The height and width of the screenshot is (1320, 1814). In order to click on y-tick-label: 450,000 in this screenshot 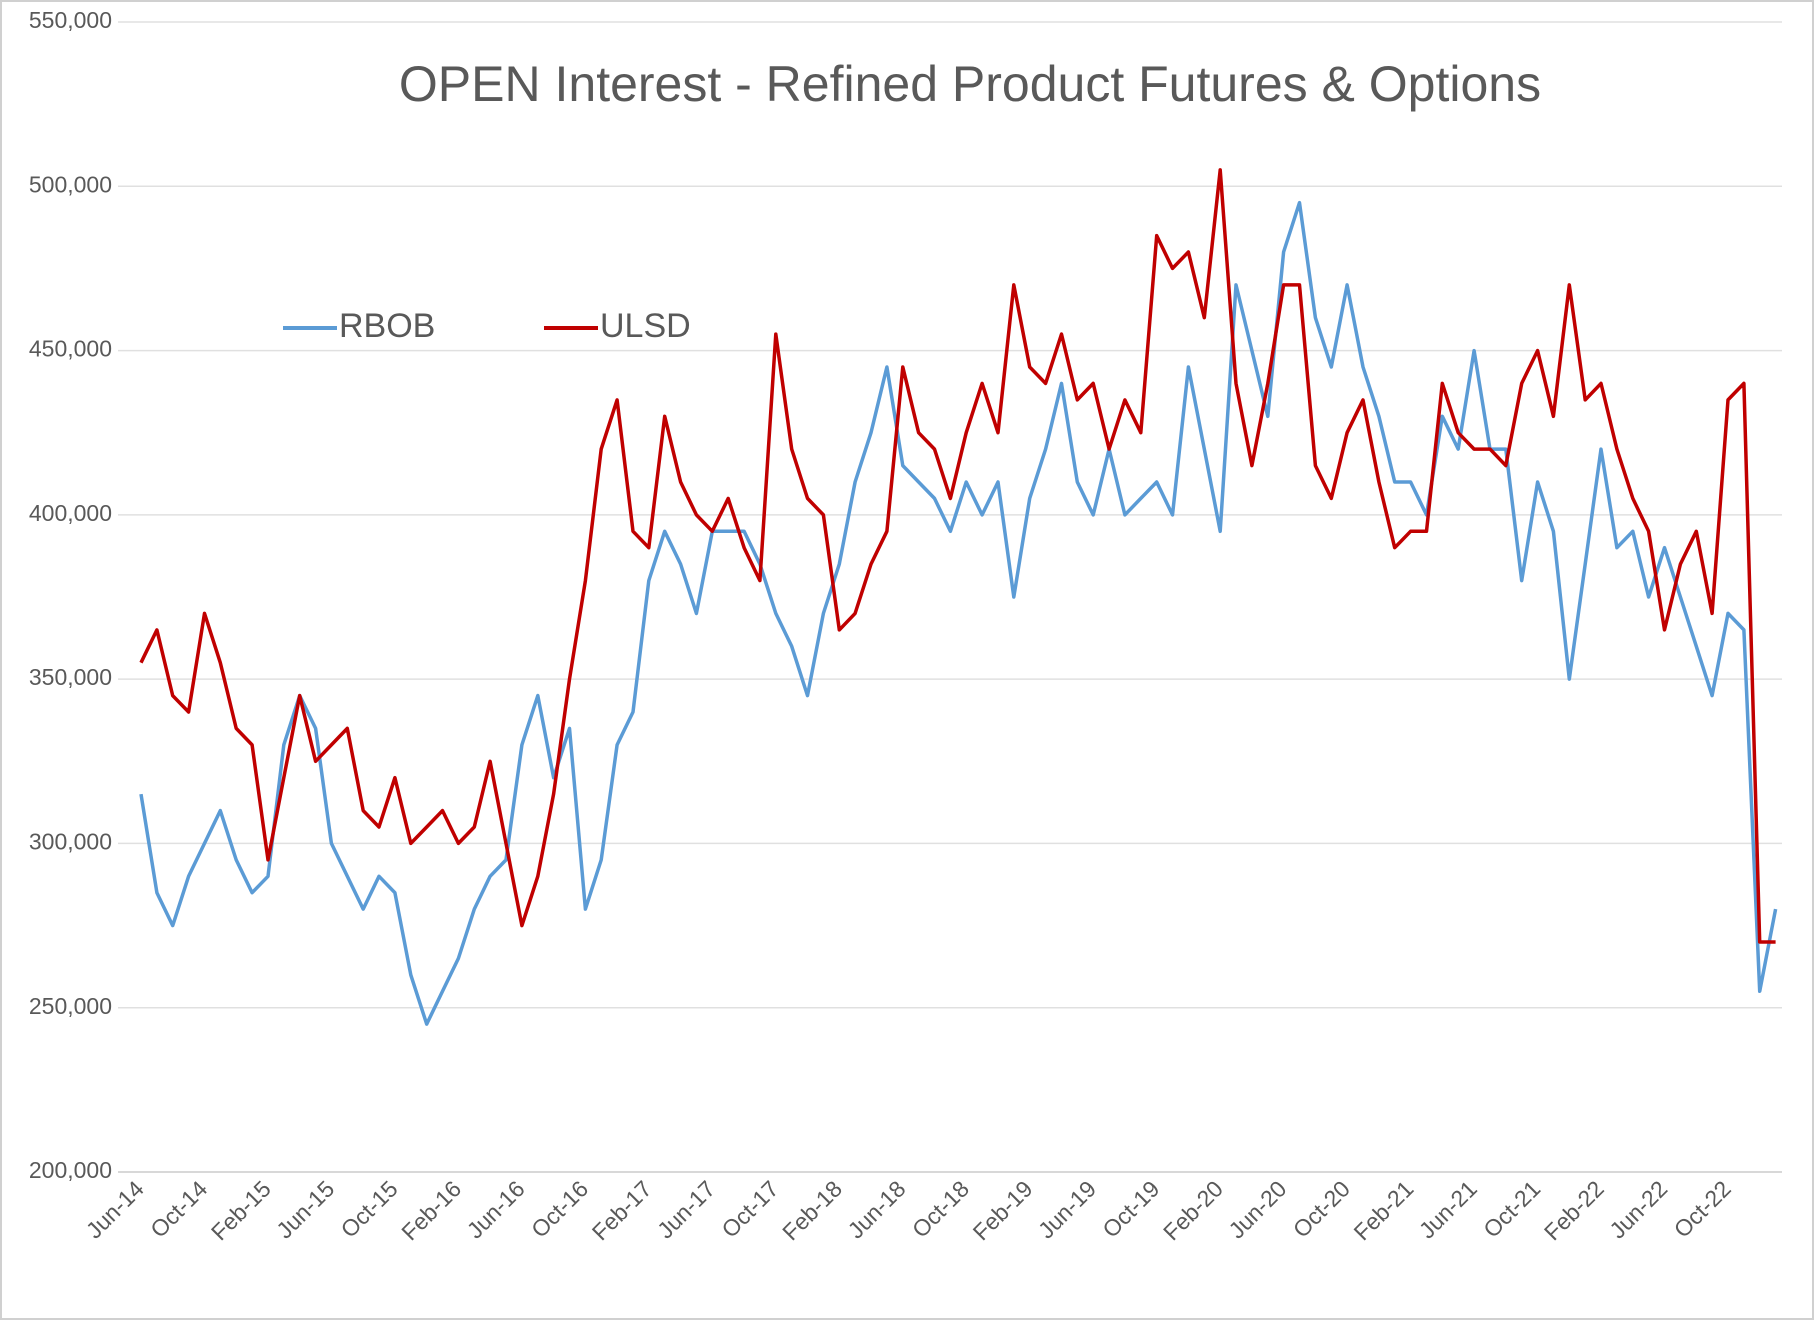, I will do `click(70, 349)`.